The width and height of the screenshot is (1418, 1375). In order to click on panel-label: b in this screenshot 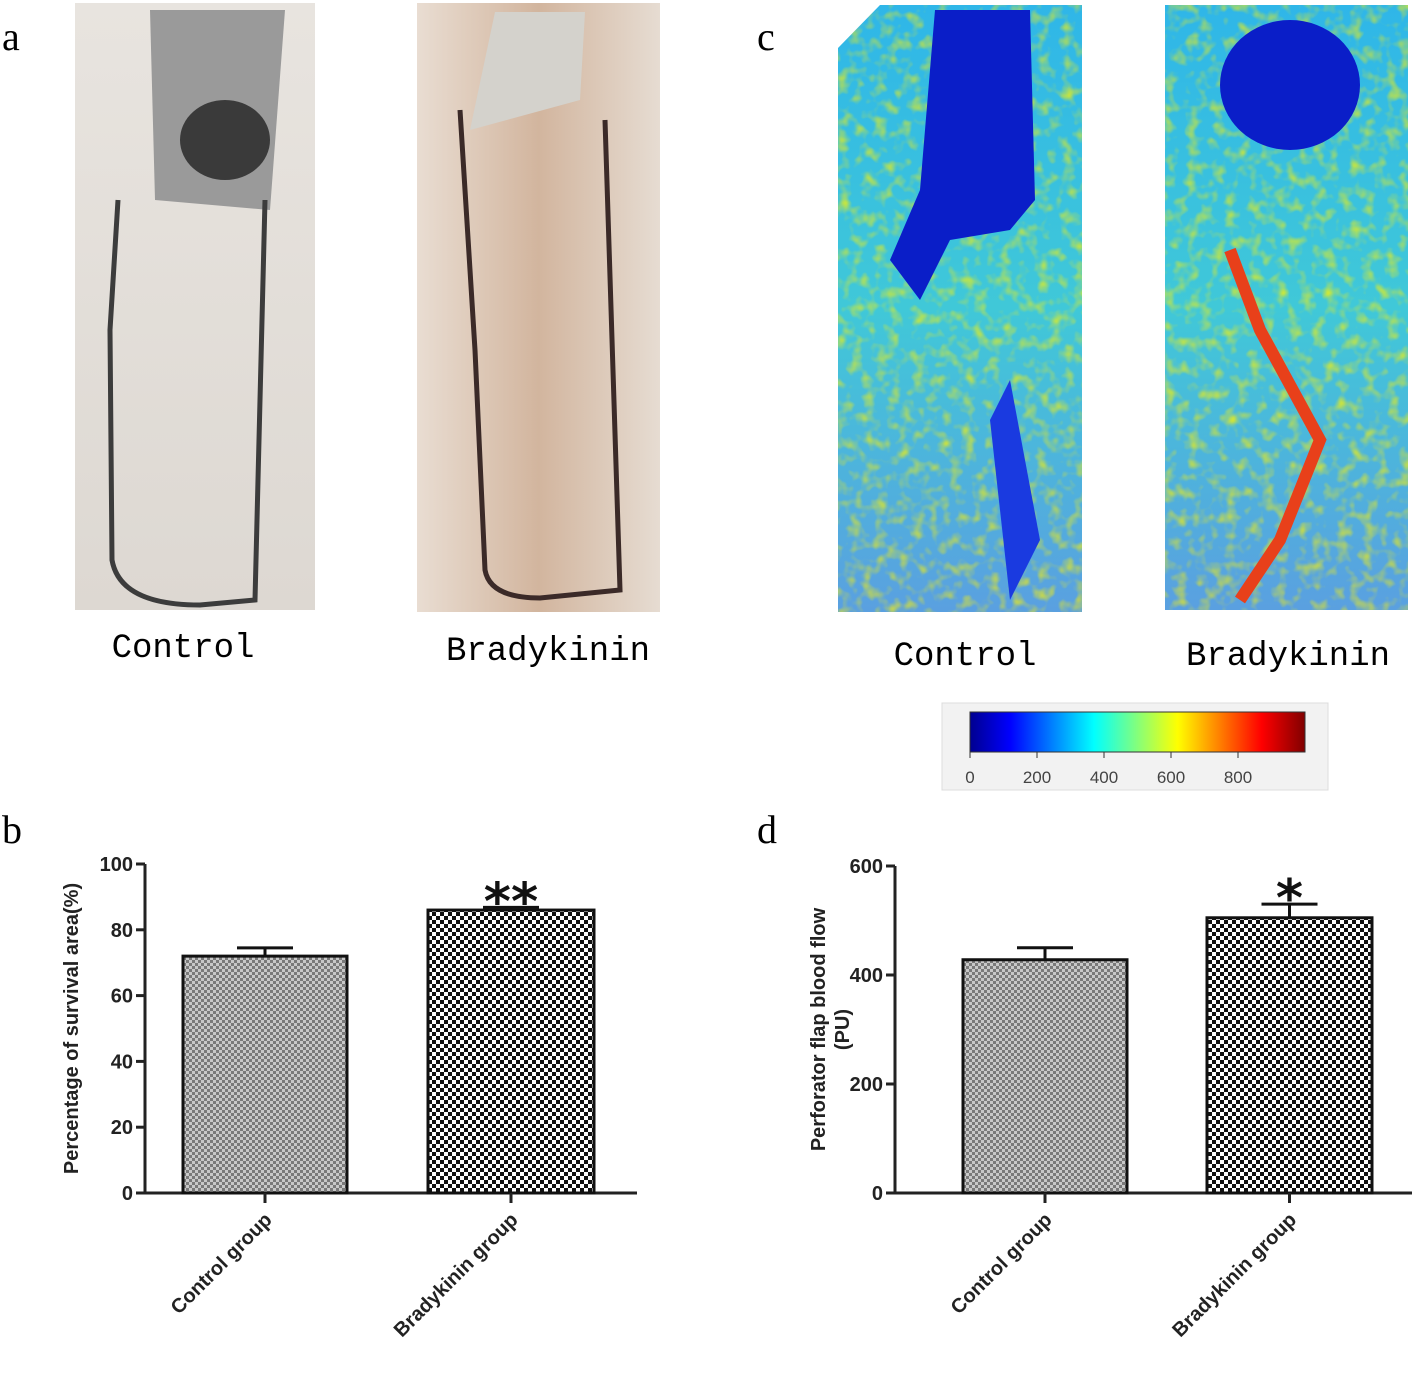, I will do `click(12, 829)`.